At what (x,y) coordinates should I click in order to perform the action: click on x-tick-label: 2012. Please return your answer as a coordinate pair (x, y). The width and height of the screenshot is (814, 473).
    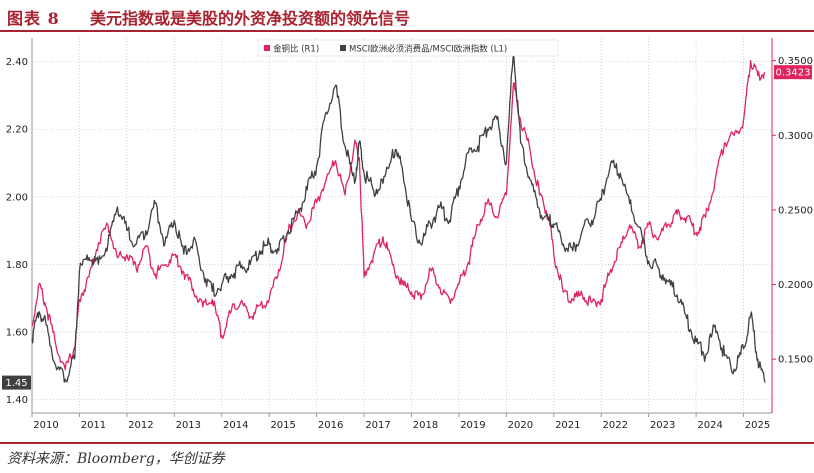
    Looking at the image, I should click on (140, 425).